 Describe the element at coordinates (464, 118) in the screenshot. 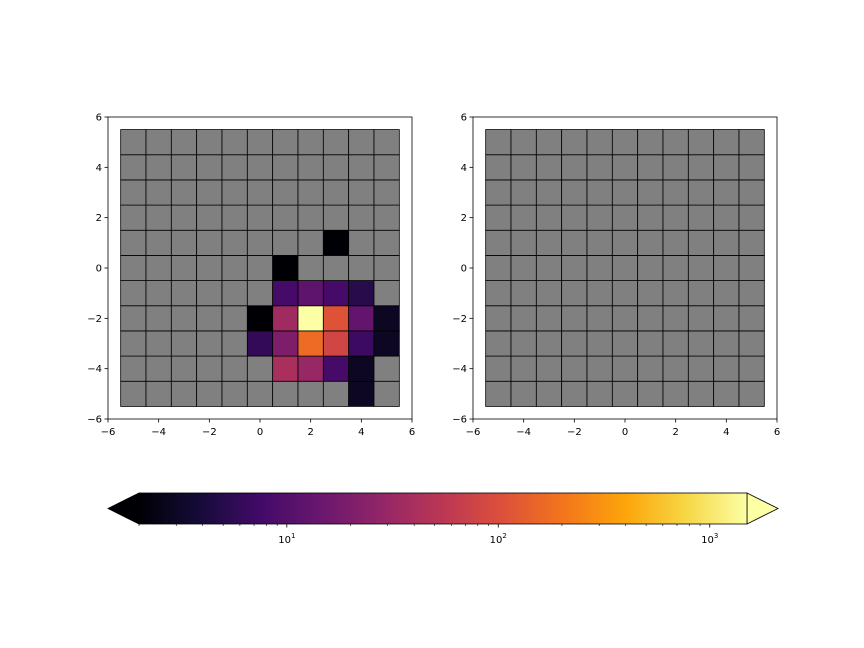

I see `y-tick-label: 6` at that location.